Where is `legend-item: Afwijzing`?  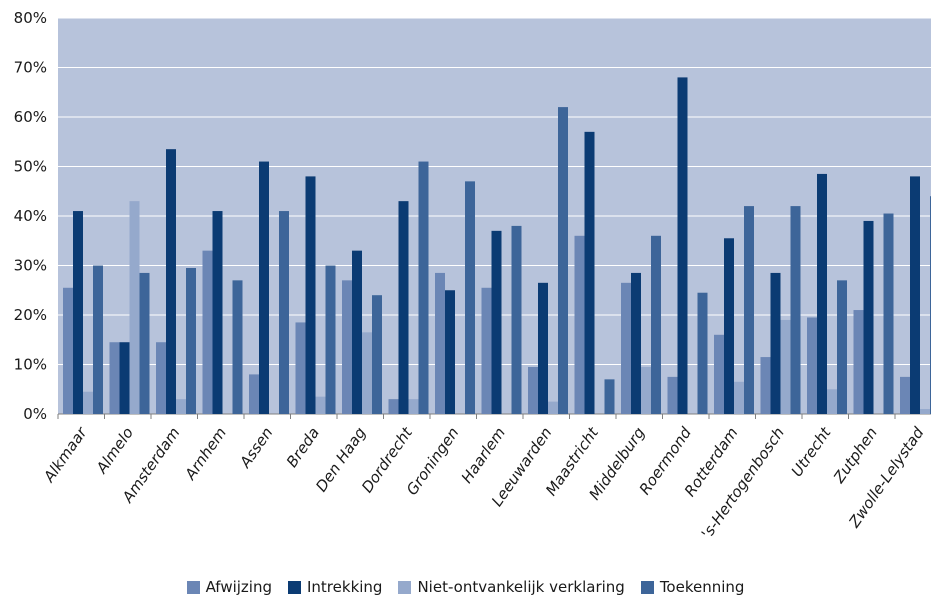
legend-item: Afwijzing is located at coordinates (229, 587).